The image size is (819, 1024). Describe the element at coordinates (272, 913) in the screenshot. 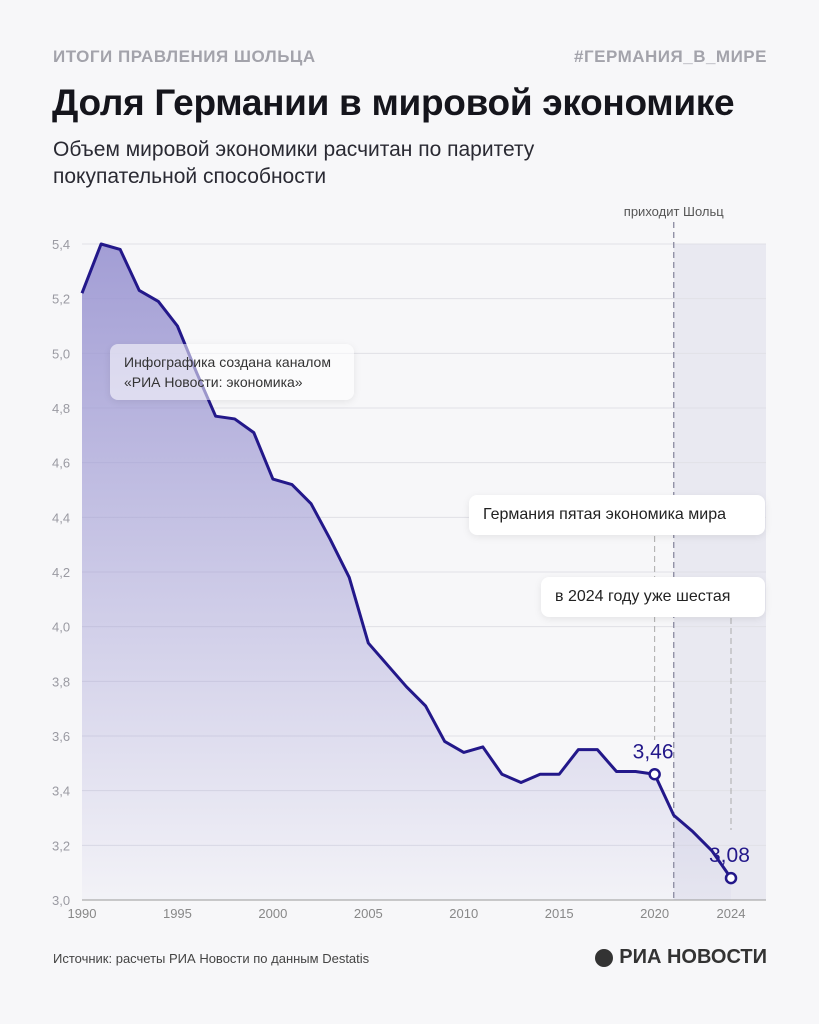

I see `x-tick-label: 2000` at that location.